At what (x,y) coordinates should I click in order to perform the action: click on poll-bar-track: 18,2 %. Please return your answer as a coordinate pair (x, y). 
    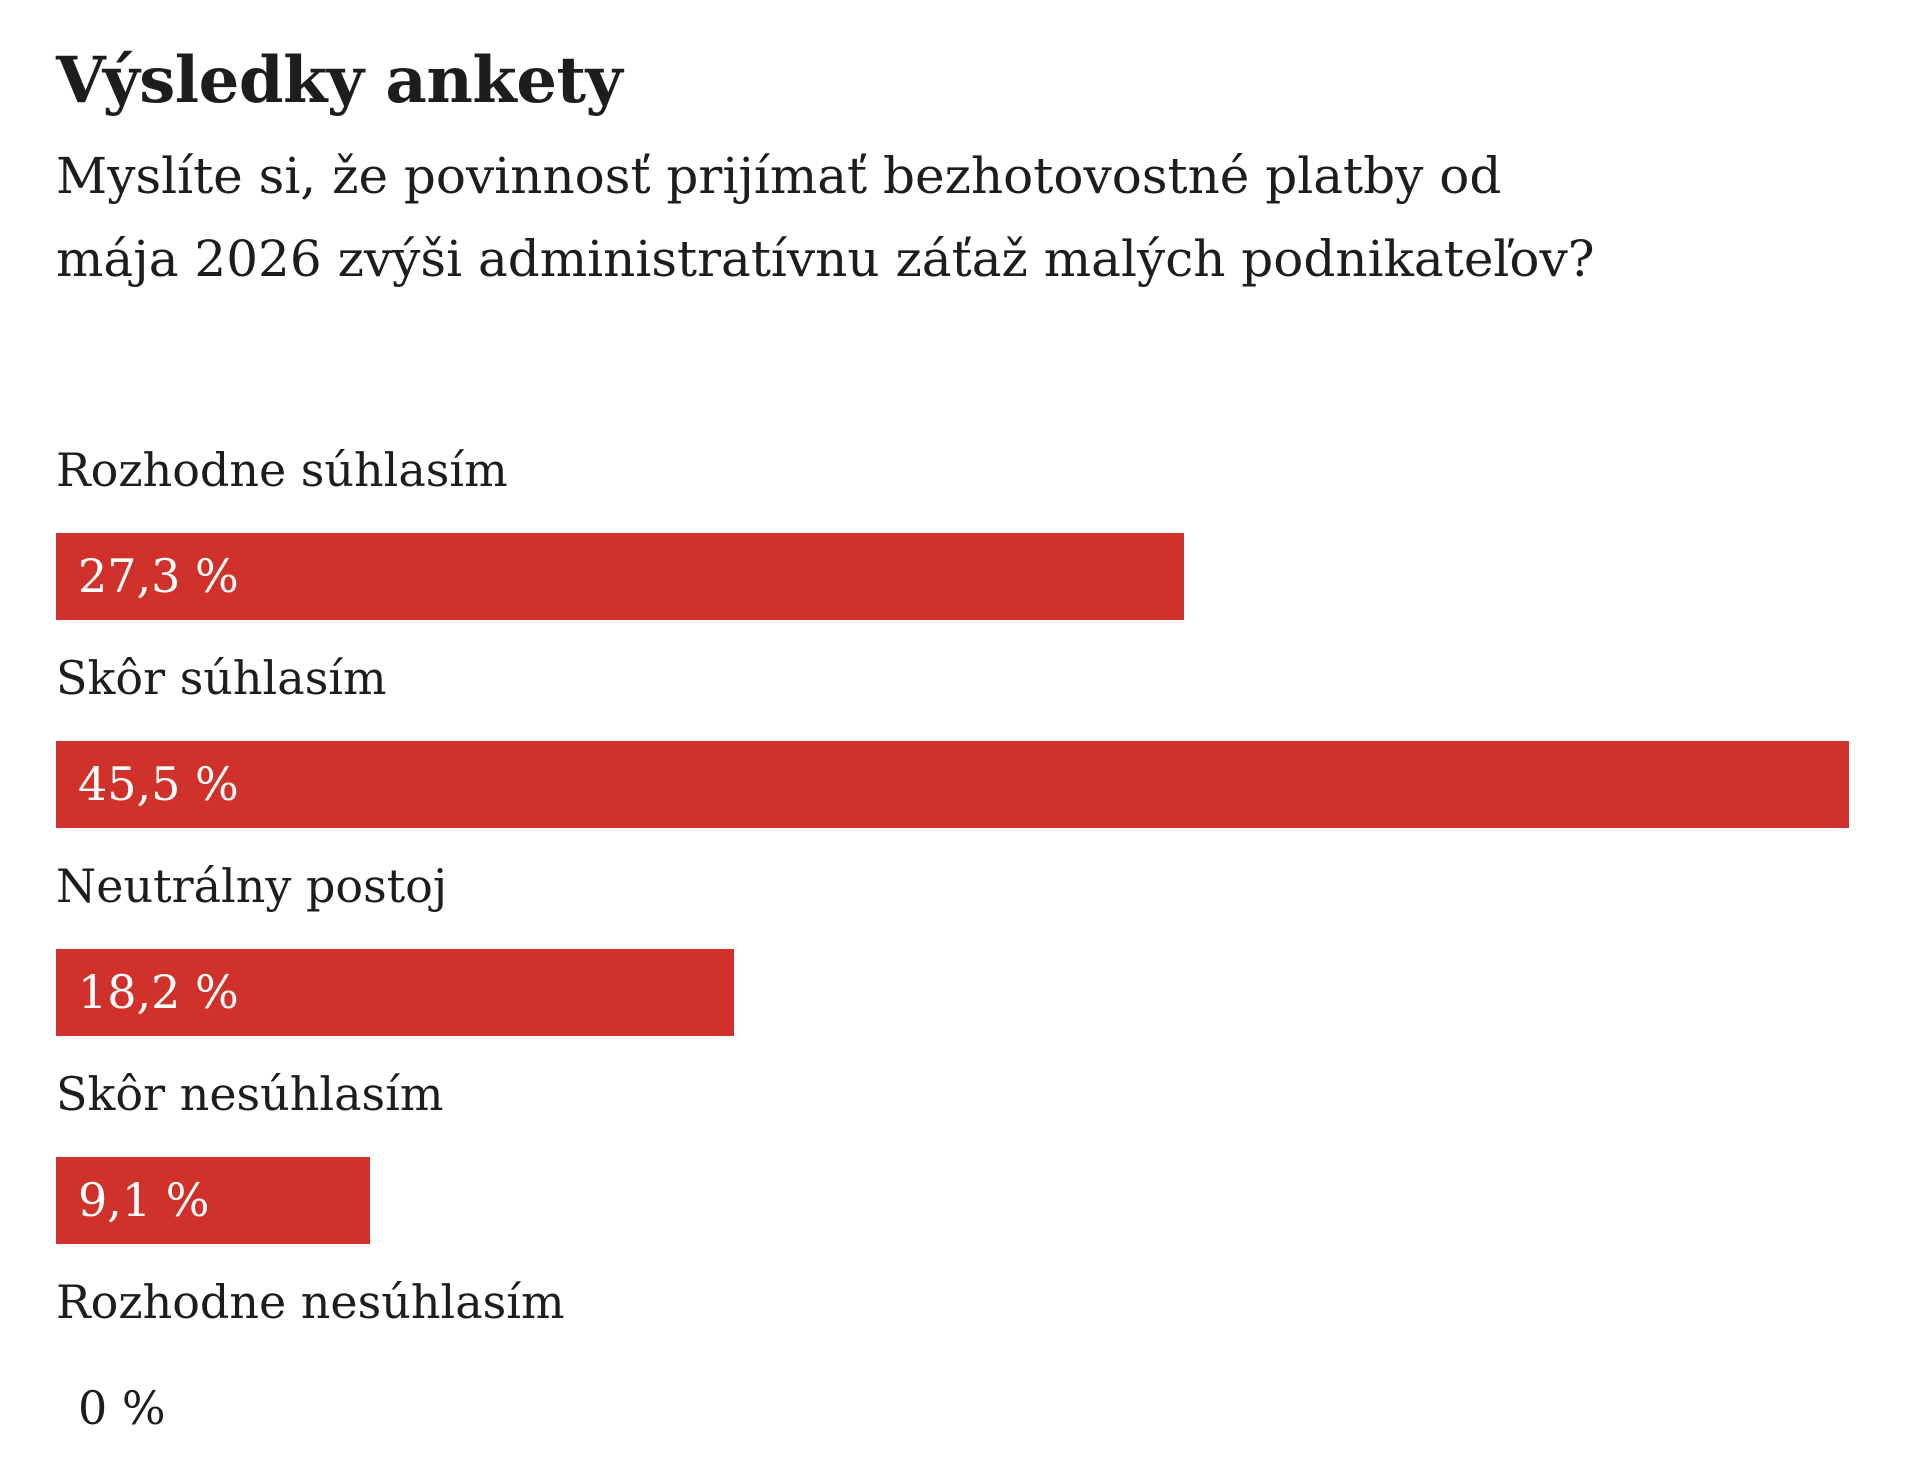
    Looking at the image, I should click on (952, 992).